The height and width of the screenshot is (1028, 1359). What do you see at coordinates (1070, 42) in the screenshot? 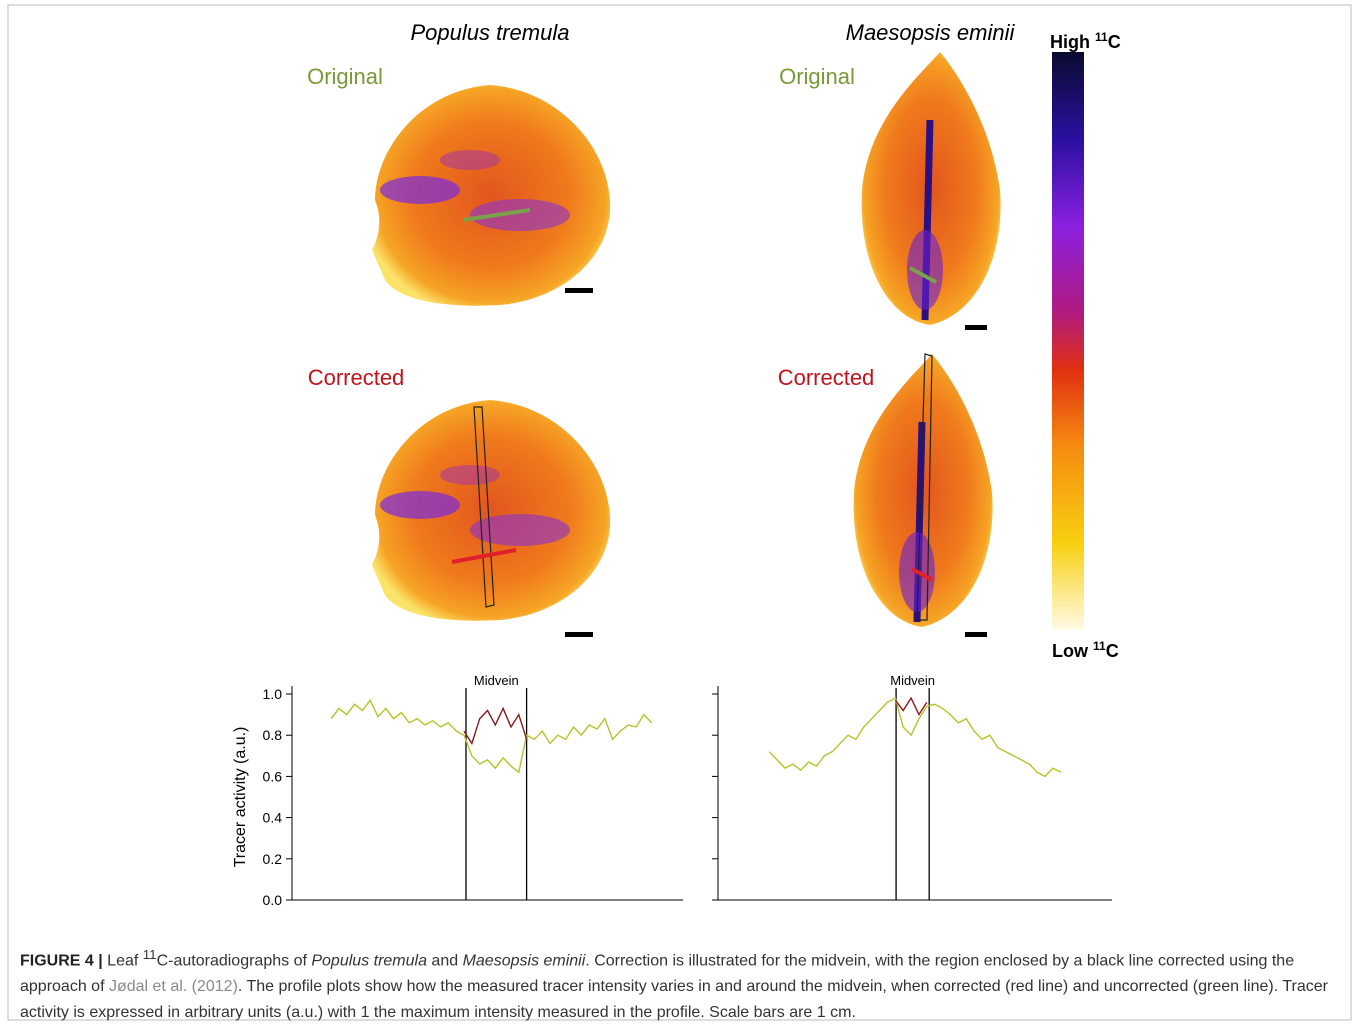
I see `label: High` at bounding box center [1070, 42].